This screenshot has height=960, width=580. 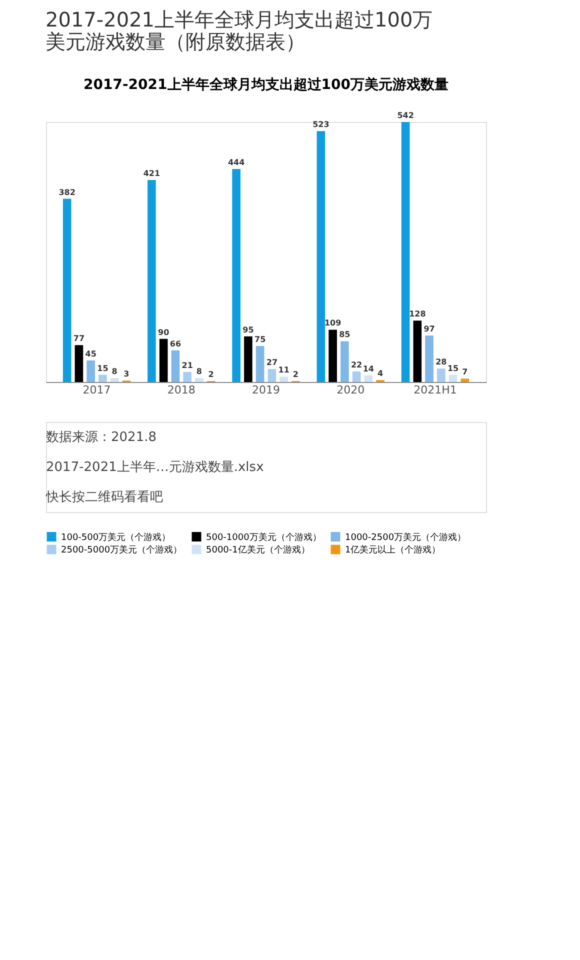 I want to click on data-label: 14, so click(x=368, y=369).